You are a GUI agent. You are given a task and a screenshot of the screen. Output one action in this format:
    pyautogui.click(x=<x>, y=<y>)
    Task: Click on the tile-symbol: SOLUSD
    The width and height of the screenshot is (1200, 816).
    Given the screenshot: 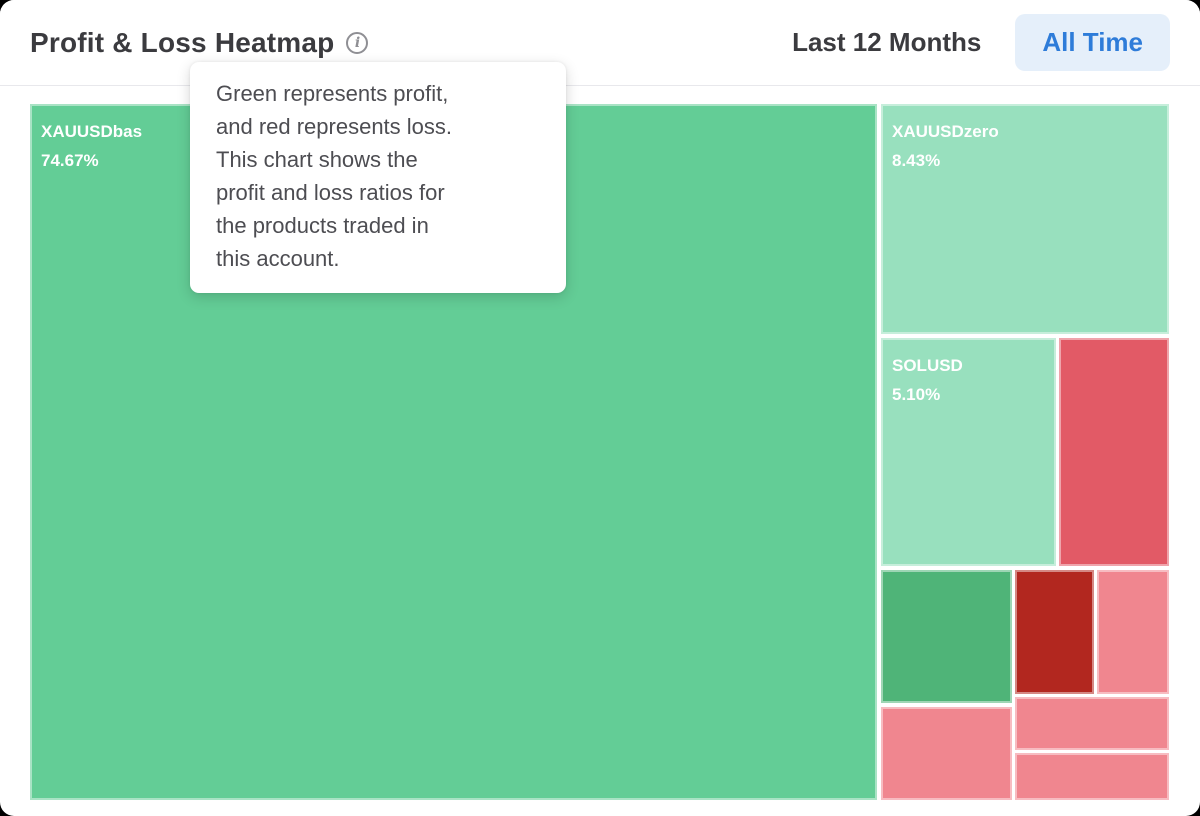 What is the action you would take?
    pyautogui.click(x=927, y=365)
    